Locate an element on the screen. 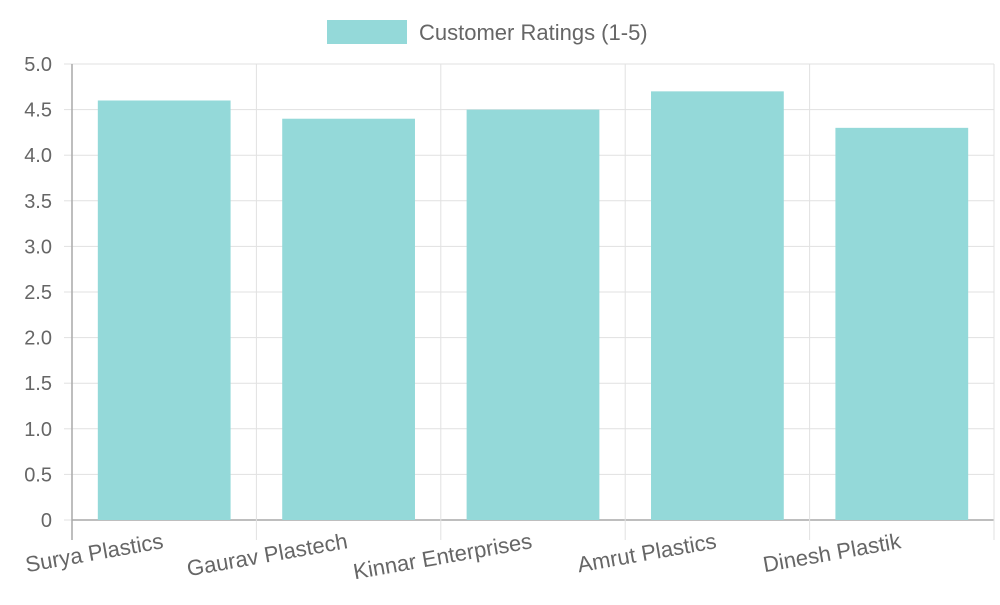  legend-label: Customer Ratings (1-5) is located at coordinates (533, 32).